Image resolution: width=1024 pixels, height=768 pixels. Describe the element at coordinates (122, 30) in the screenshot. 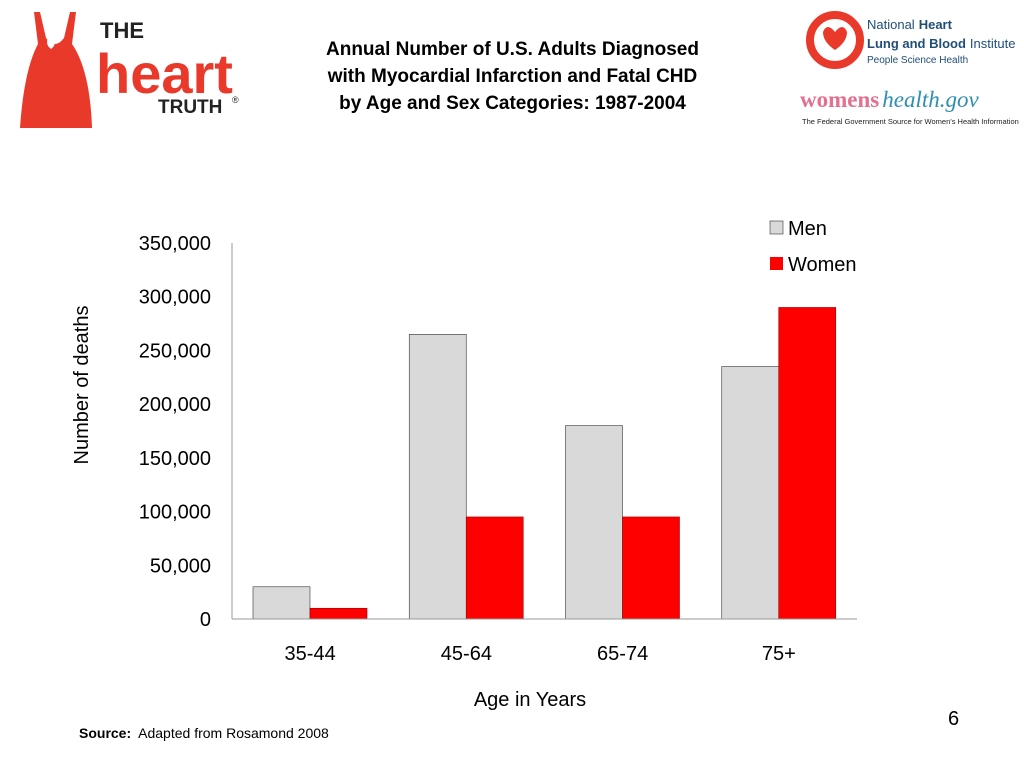

I see `logo-text-the: THE` at that location.